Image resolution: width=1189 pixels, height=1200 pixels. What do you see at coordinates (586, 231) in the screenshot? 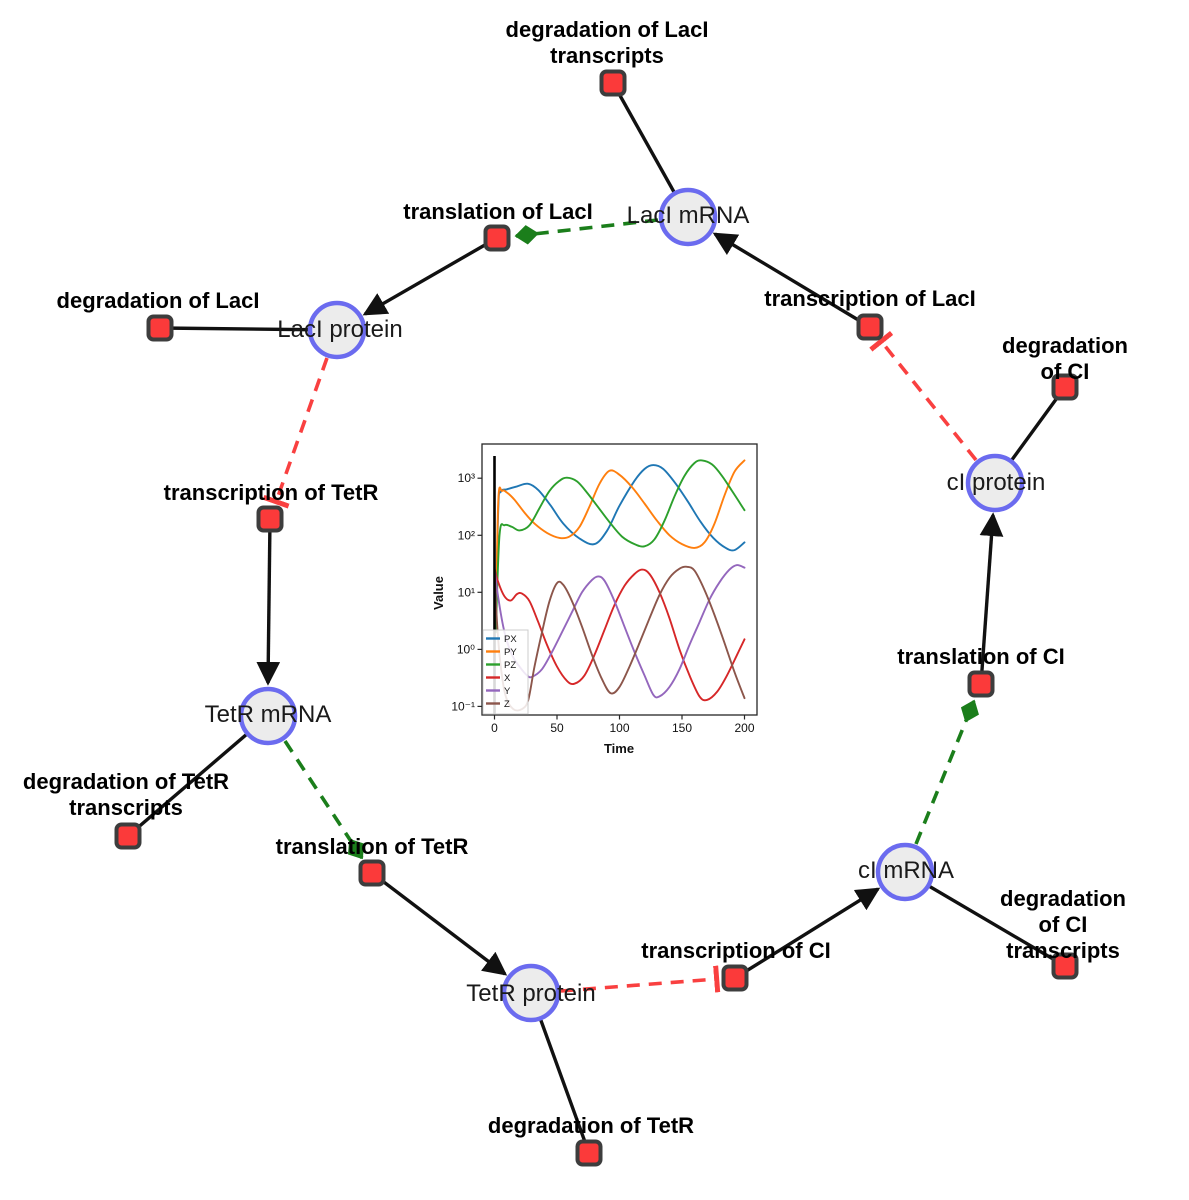
I see `edge-laci-mrna-to-translation-of-laci` at bounding box center [586, 231].